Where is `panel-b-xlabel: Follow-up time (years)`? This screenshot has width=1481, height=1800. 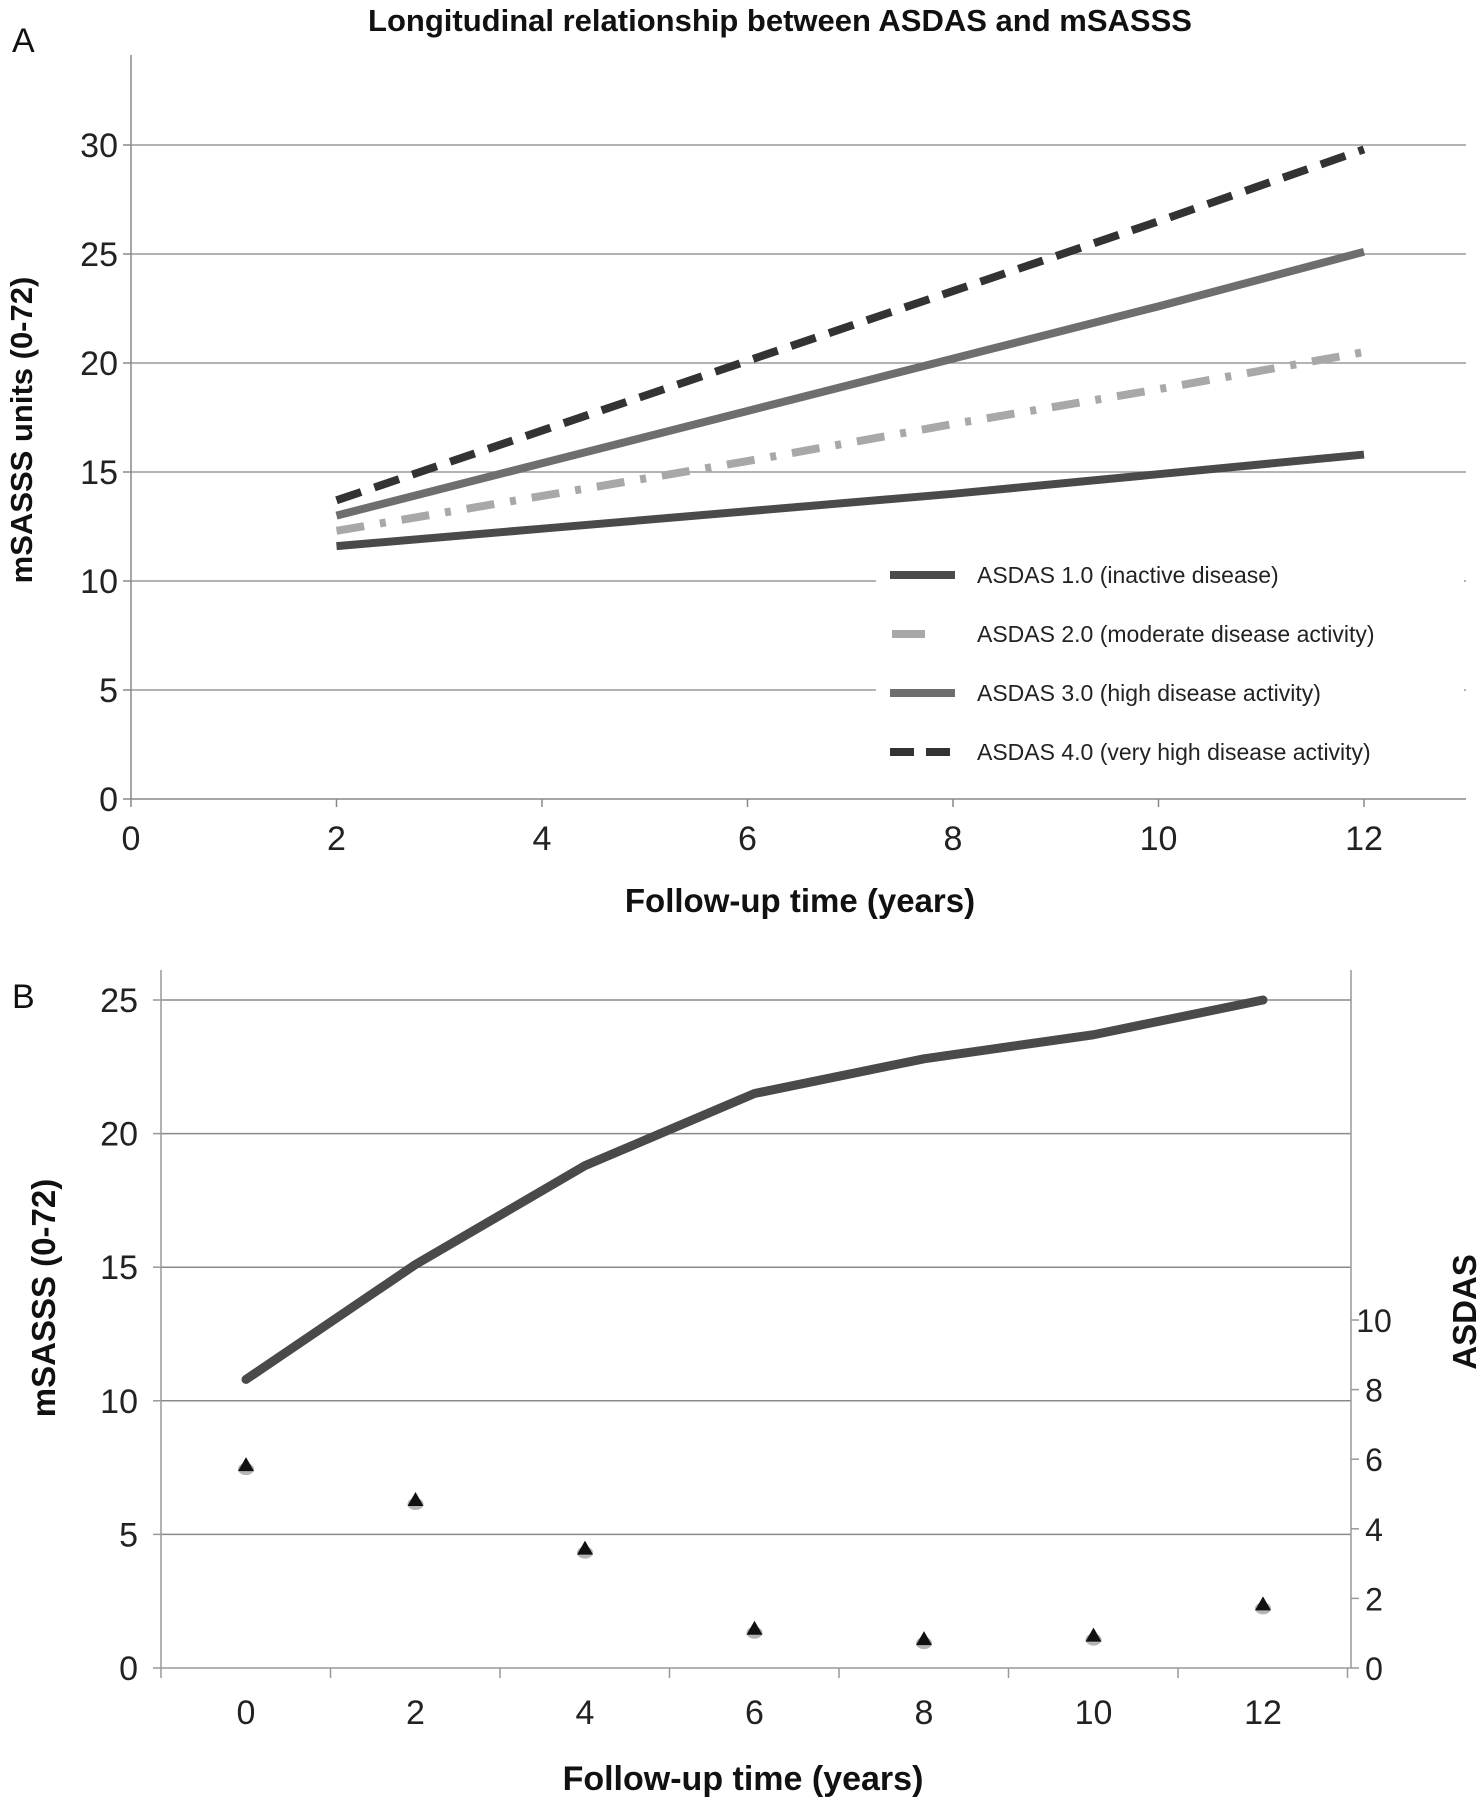
panel-b-xlabel: Follow-up time (years) is located at coordinates (743, 1779).